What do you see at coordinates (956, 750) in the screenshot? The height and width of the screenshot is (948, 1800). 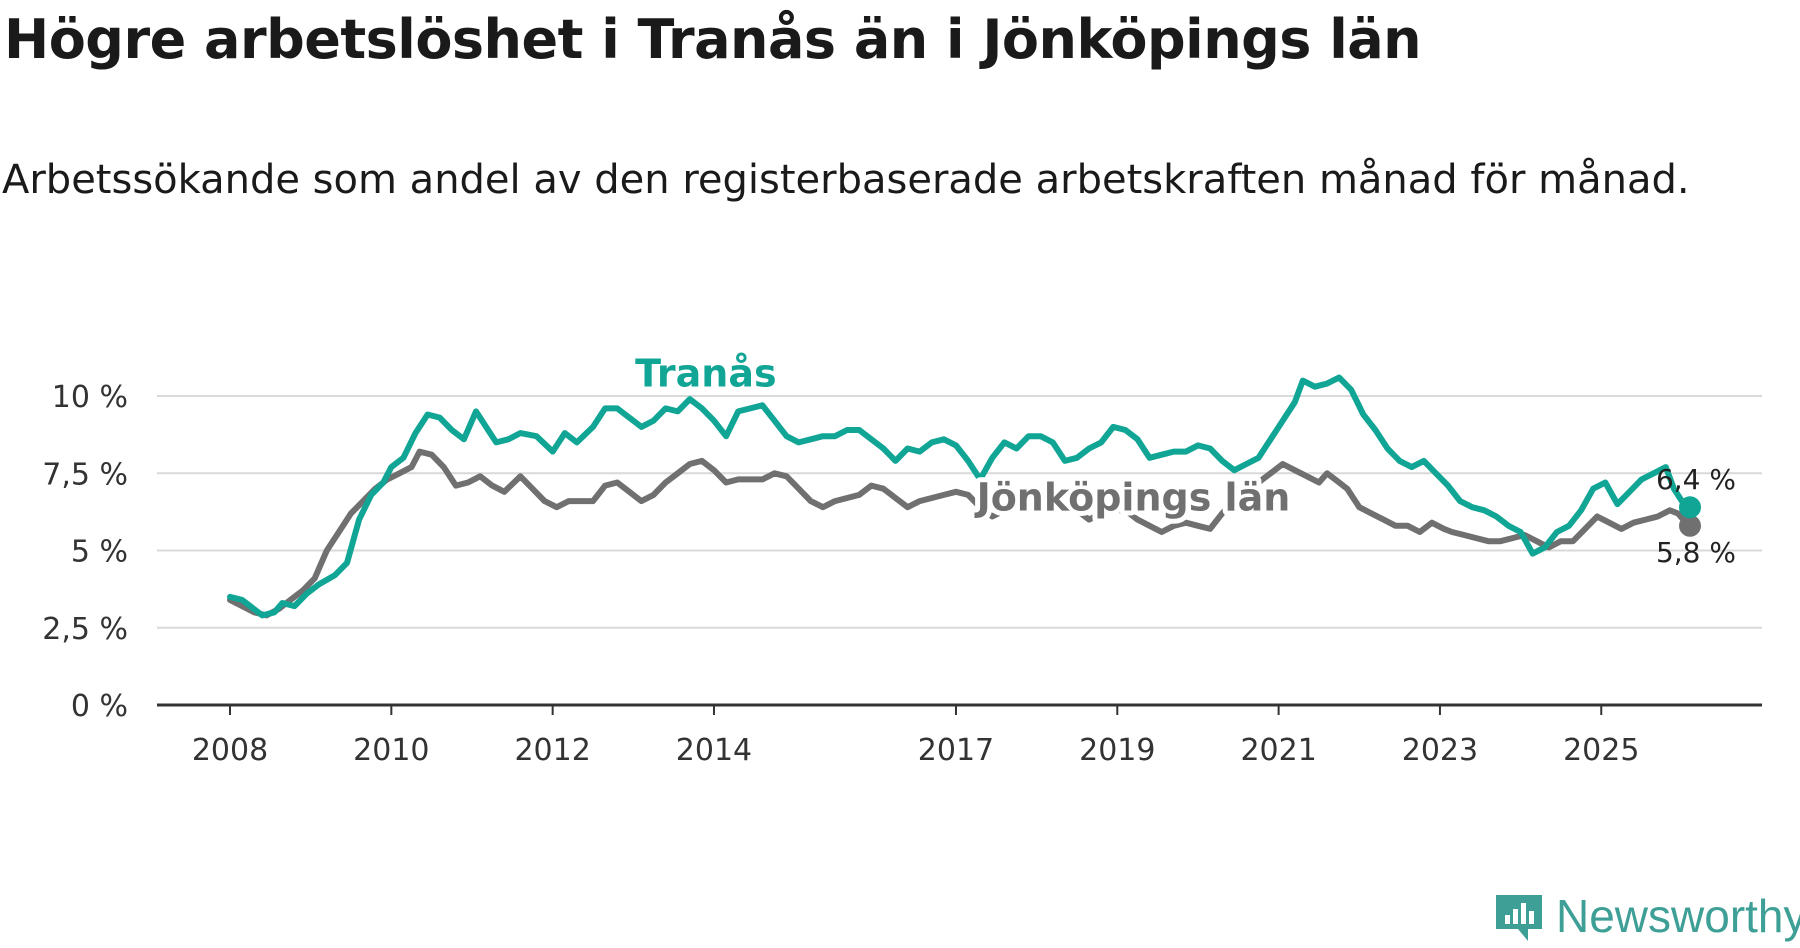 I see `x-tick-label: 2017` at bounding box center [956, 750].